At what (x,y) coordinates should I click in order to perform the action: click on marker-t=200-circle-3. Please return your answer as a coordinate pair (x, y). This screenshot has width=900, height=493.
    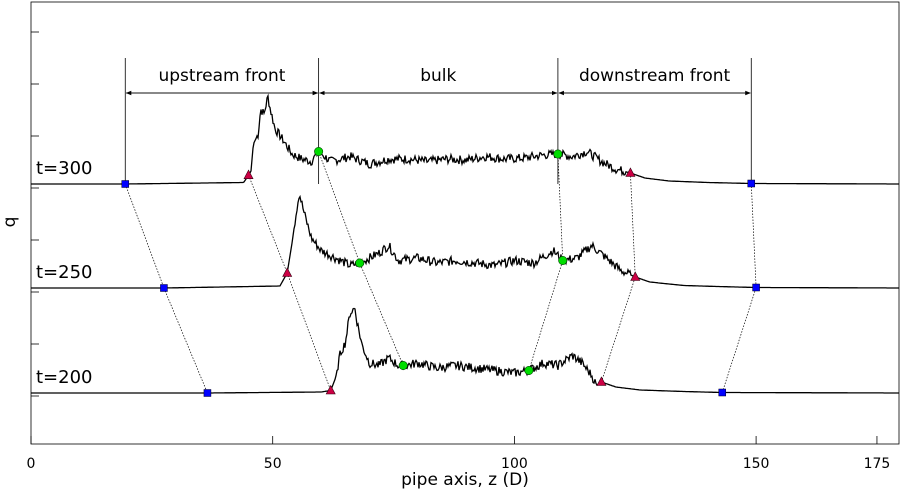
    Looking at the image, I should click on (529, 370).